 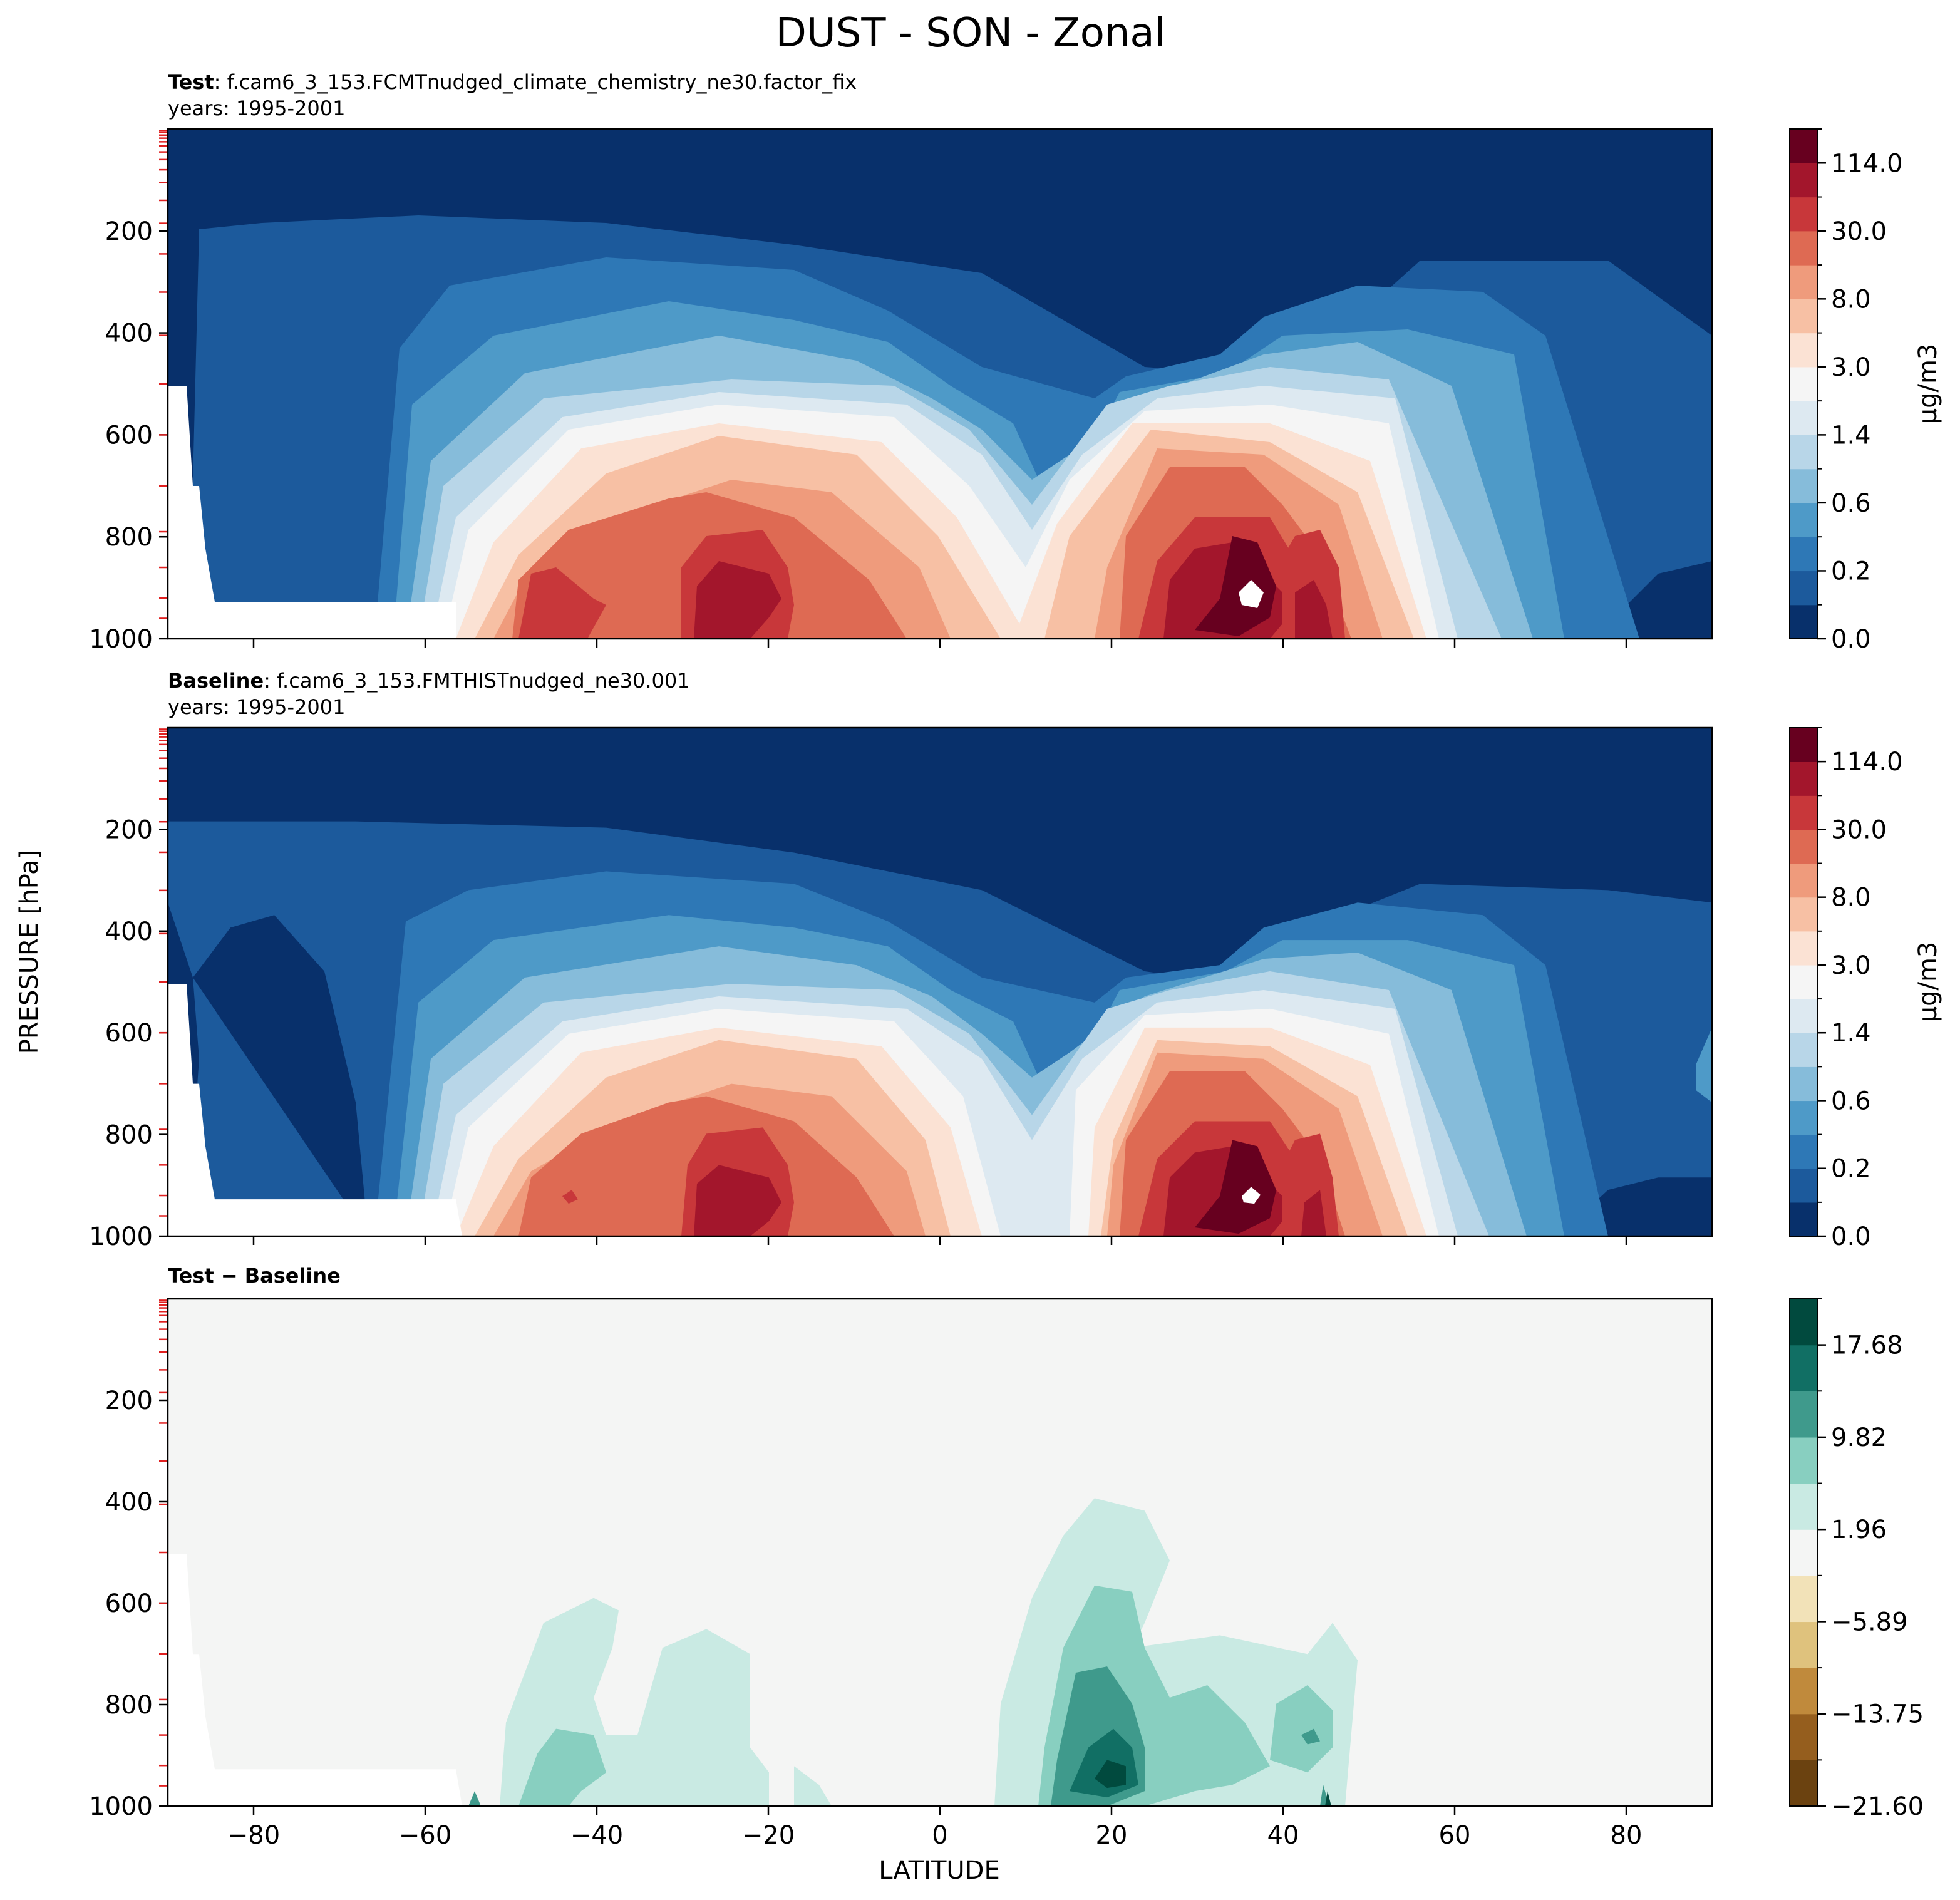 I want to click on y-axis-label: PRESSURE [hPa], so click(x=29, y=952).